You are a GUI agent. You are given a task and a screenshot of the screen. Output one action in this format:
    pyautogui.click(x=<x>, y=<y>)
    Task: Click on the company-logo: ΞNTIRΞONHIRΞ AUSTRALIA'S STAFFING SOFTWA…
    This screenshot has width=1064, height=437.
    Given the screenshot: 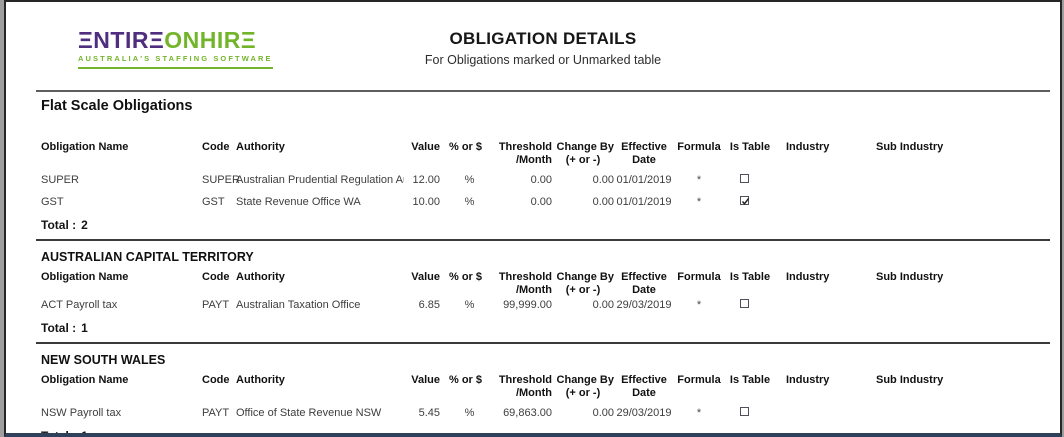 What is the action you would take?
    pyautogui.click(x=175, y=48)
    